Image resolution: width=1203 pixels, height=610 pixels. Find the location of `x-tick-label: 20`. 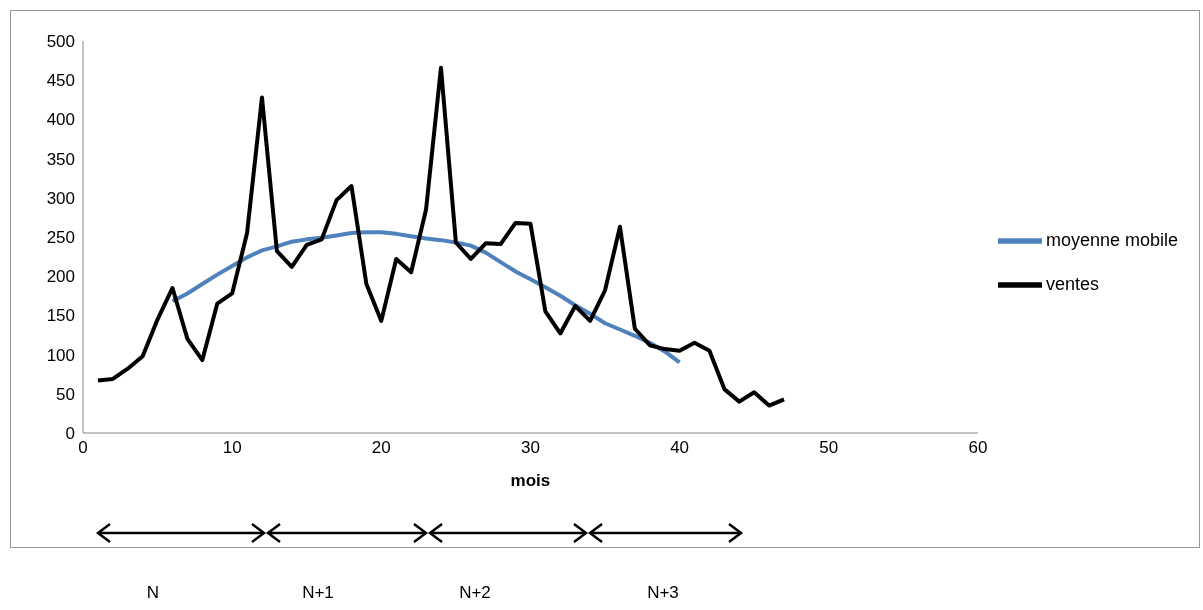

x-tick-label: 20 is located at coordinates (381, 448).